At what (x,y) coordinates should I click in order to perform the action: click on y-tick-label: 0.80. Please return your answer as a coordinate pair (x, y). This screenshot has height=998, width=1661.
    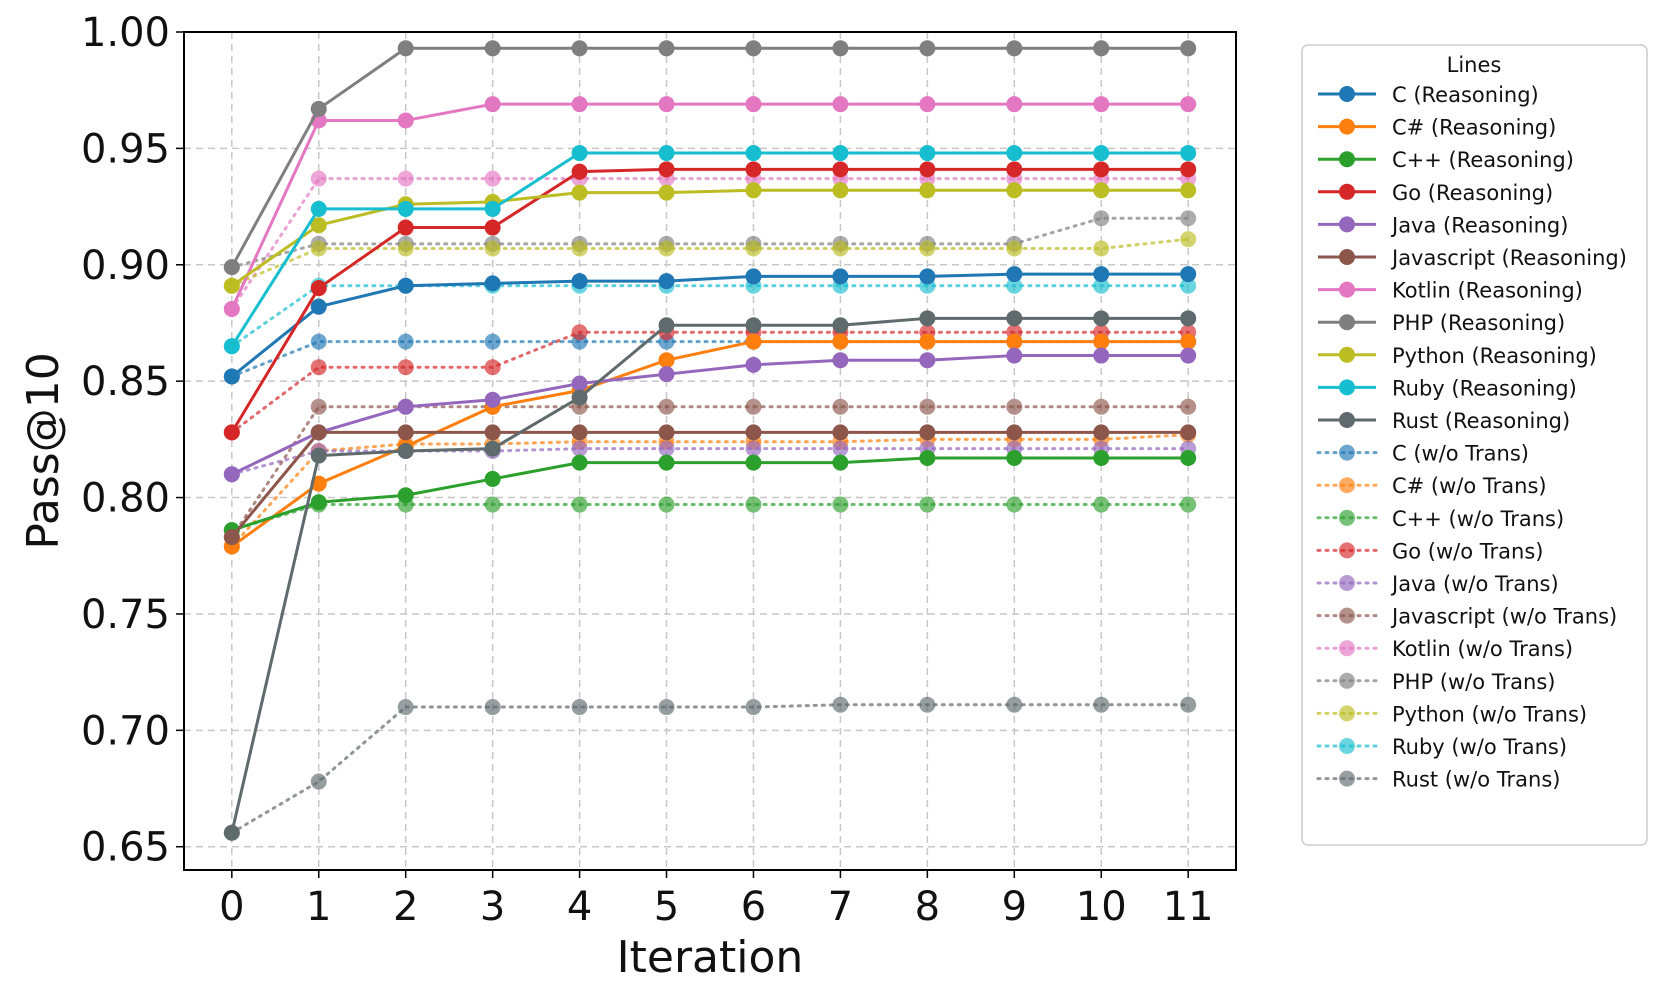
    Looking at the image, I should click on (125, 499).